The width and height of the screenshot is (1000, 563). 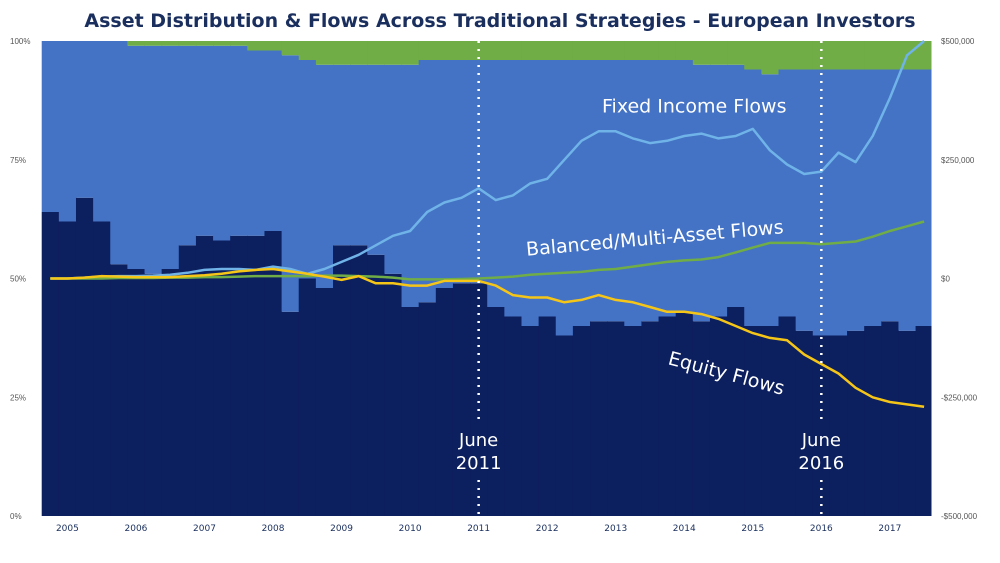 What do you see at coordinates (752, 529) in the screenshot?
I see `x-tick-label: 2015` at bounding box center [752, 529].